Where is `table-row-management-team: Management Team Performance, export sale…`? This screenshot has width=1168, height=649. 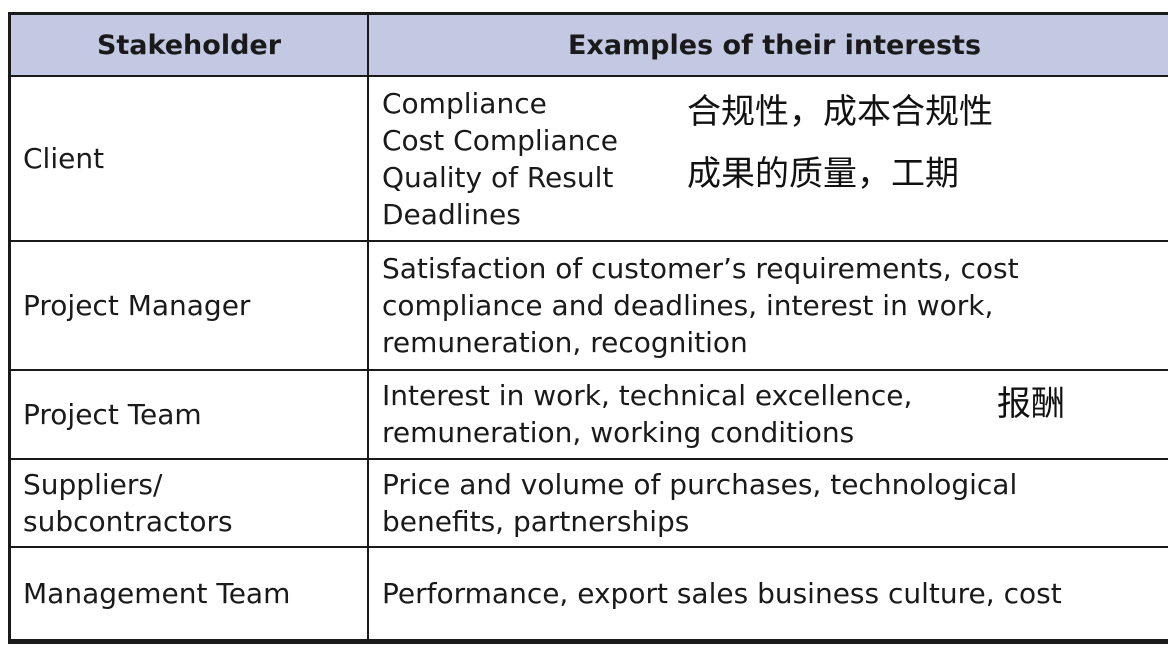 table-row-management-team: Management Team Performance, export sale… is located at coordinates (589, 594).